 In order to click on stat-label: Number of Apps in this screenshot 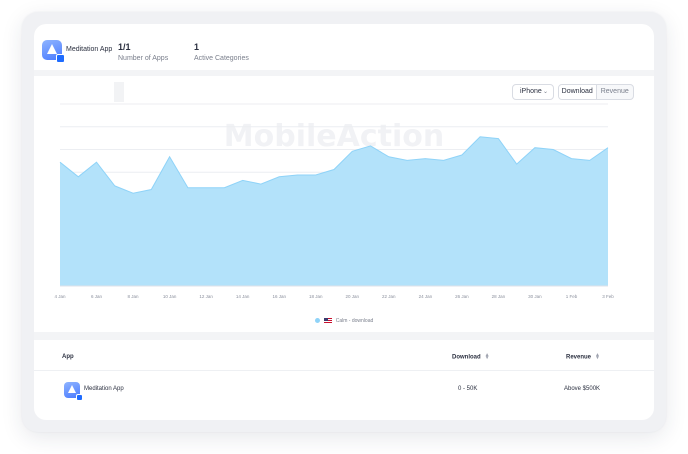, I will do `click(143, 58)`.